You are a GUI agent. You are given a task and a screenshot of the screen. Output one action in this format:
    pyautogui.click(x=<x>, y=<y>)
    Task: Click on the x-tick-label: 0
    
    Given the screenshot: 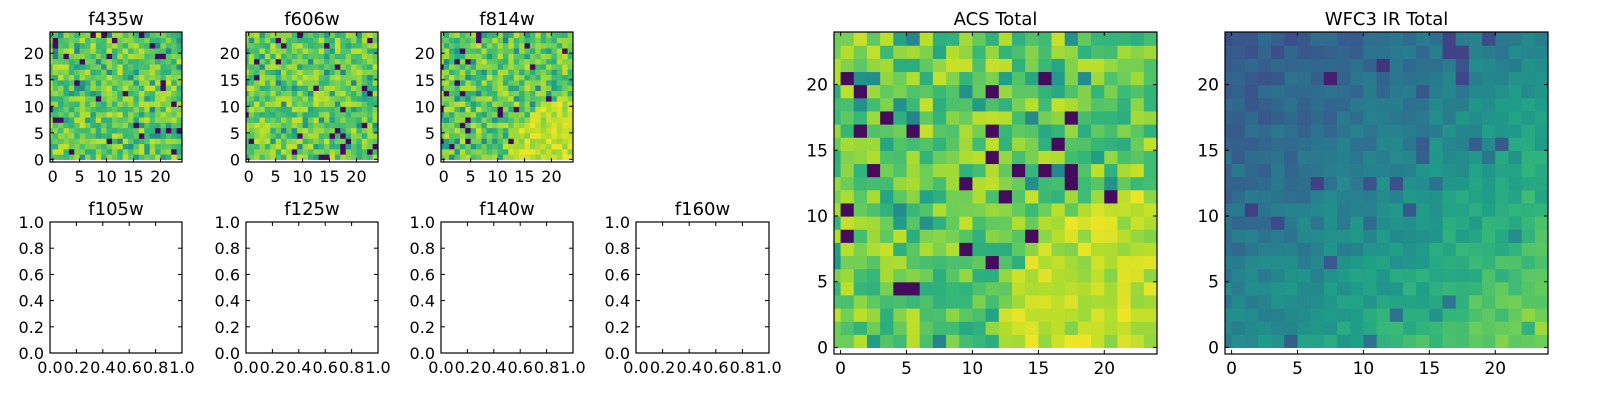 What is the action you would take?
    pyautogui.click(x=840, y=369)
    